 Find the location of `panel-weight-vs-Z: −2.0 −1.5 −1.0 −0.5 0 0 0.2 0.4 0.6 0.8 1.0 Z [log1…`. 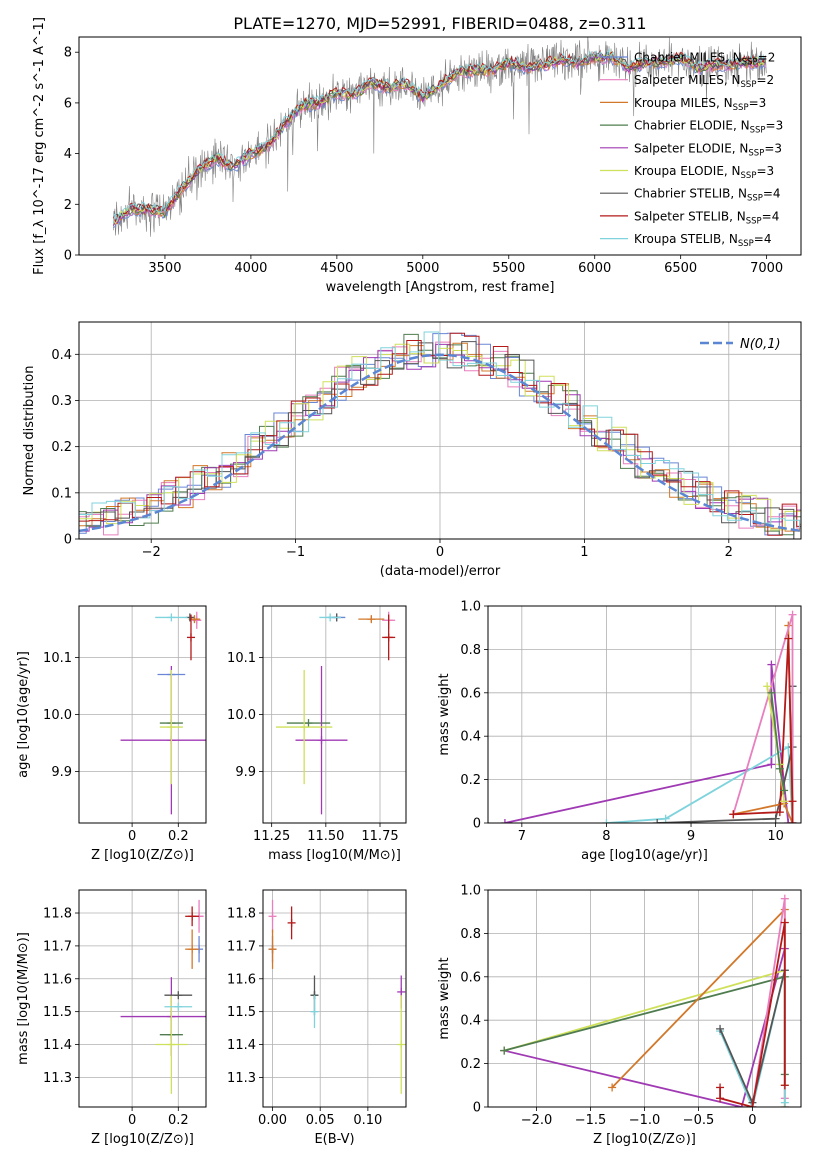

panel-weight-vs-Z: −2.0 −1.5 −1.0 −0.5 0 0 0.2 0.4 0.6 0.8 1.0 Z [log1… is located at coordinates (619, 1015).